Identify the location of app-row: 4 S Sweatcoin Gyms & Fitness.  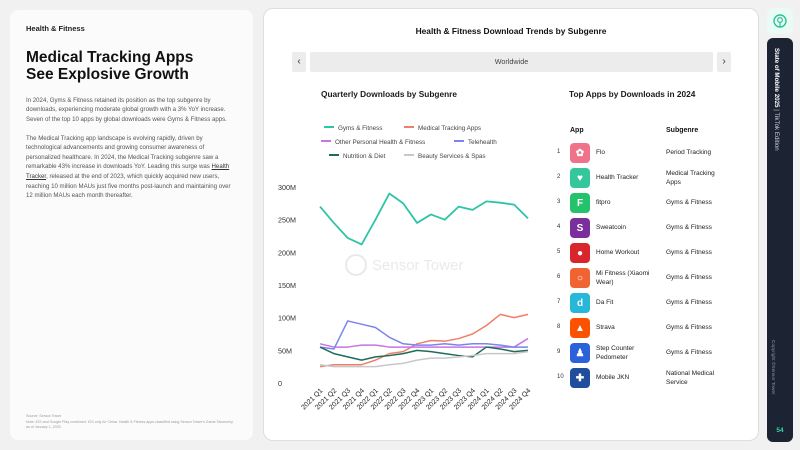
(639, 228).